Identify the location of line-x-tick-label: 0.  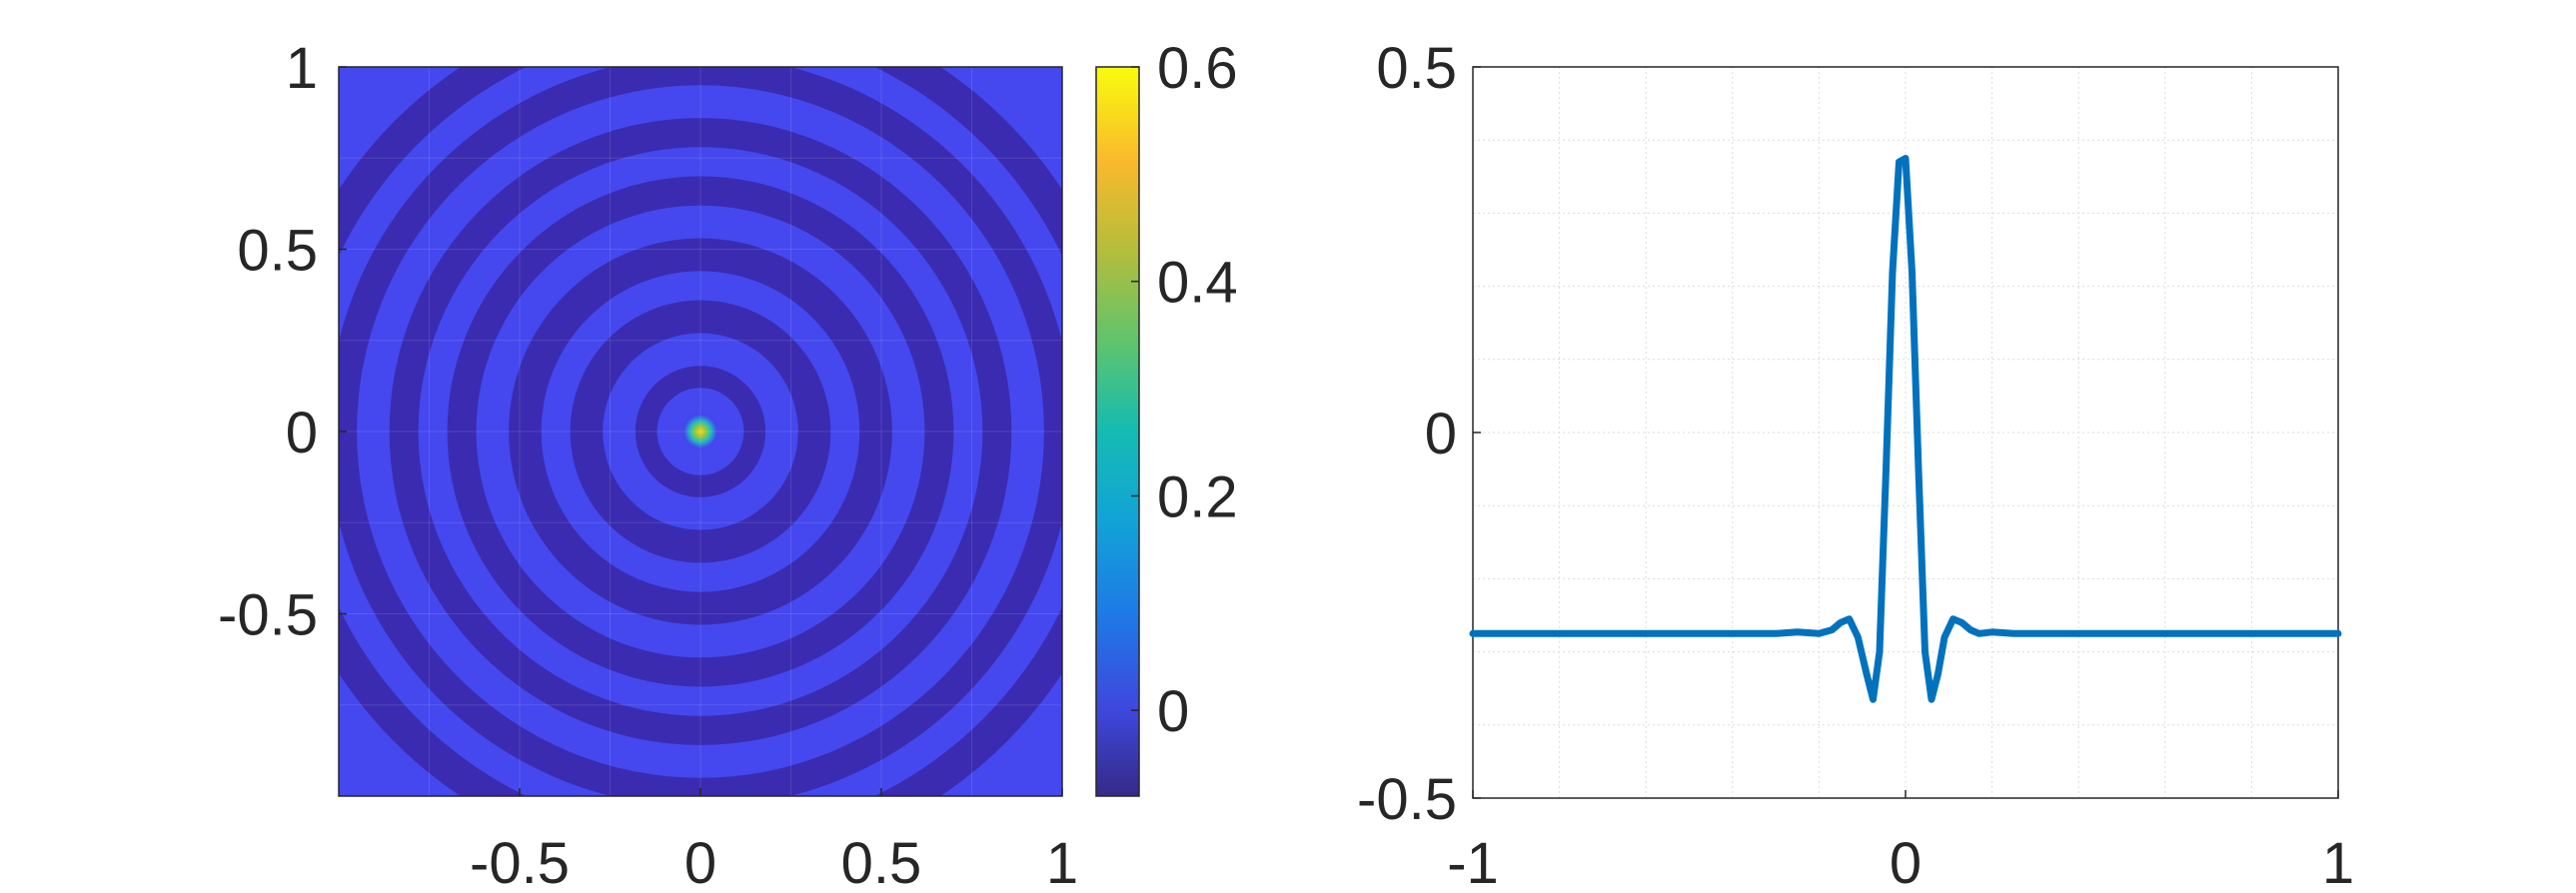
(1906, 862).